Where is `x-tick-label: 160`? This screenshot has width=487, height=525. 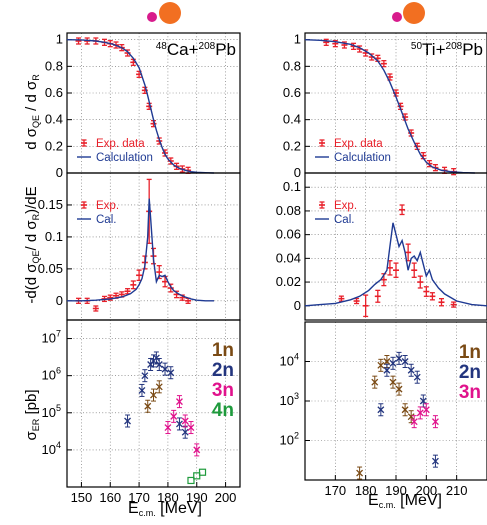
x-tick-label: 160 is located at coordinates (110, 497).